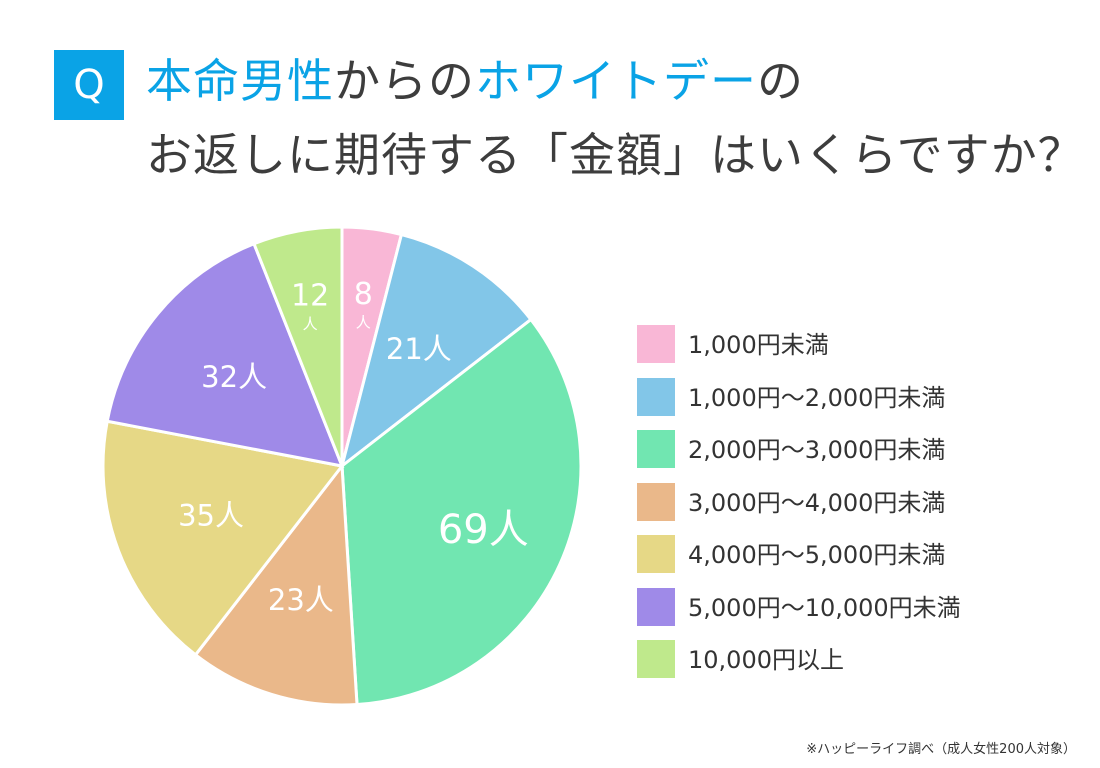  What do you see at coordinates (363, 294) in the screenshot?
I see `pie-label-under-1000: 8` at bounding box center [363, 294].